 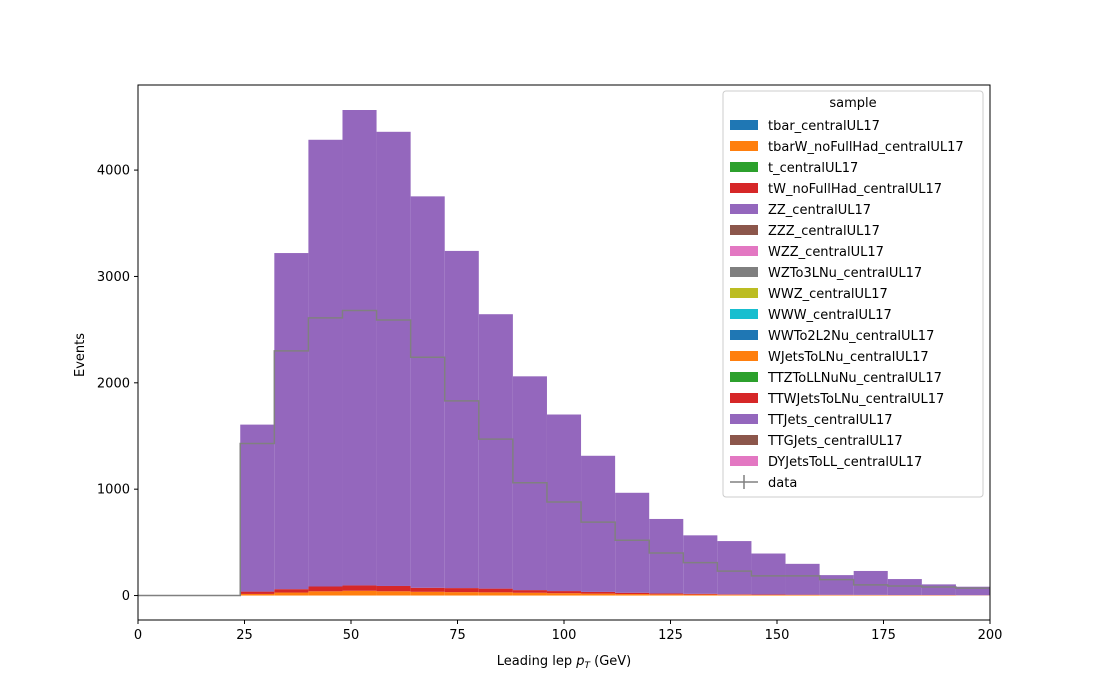 What do you see at coordinates (990, 635) in the screenshot?
I see `x-tick-label: 200` at bounding box center [990, 635].